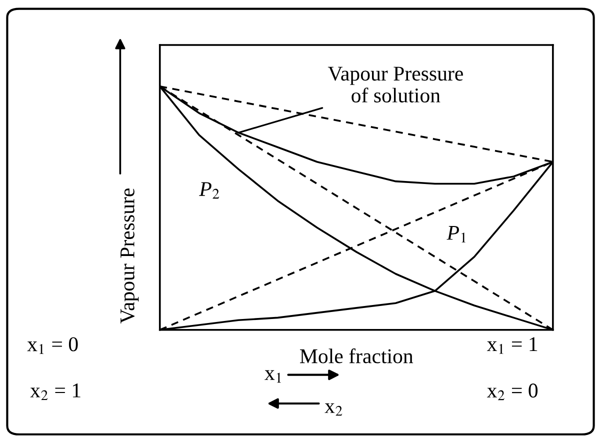 The image size is (601, 441). Describe the element at coordinates (272, 376) in the screenshot. I see `text: x$_{1}$` at that location.